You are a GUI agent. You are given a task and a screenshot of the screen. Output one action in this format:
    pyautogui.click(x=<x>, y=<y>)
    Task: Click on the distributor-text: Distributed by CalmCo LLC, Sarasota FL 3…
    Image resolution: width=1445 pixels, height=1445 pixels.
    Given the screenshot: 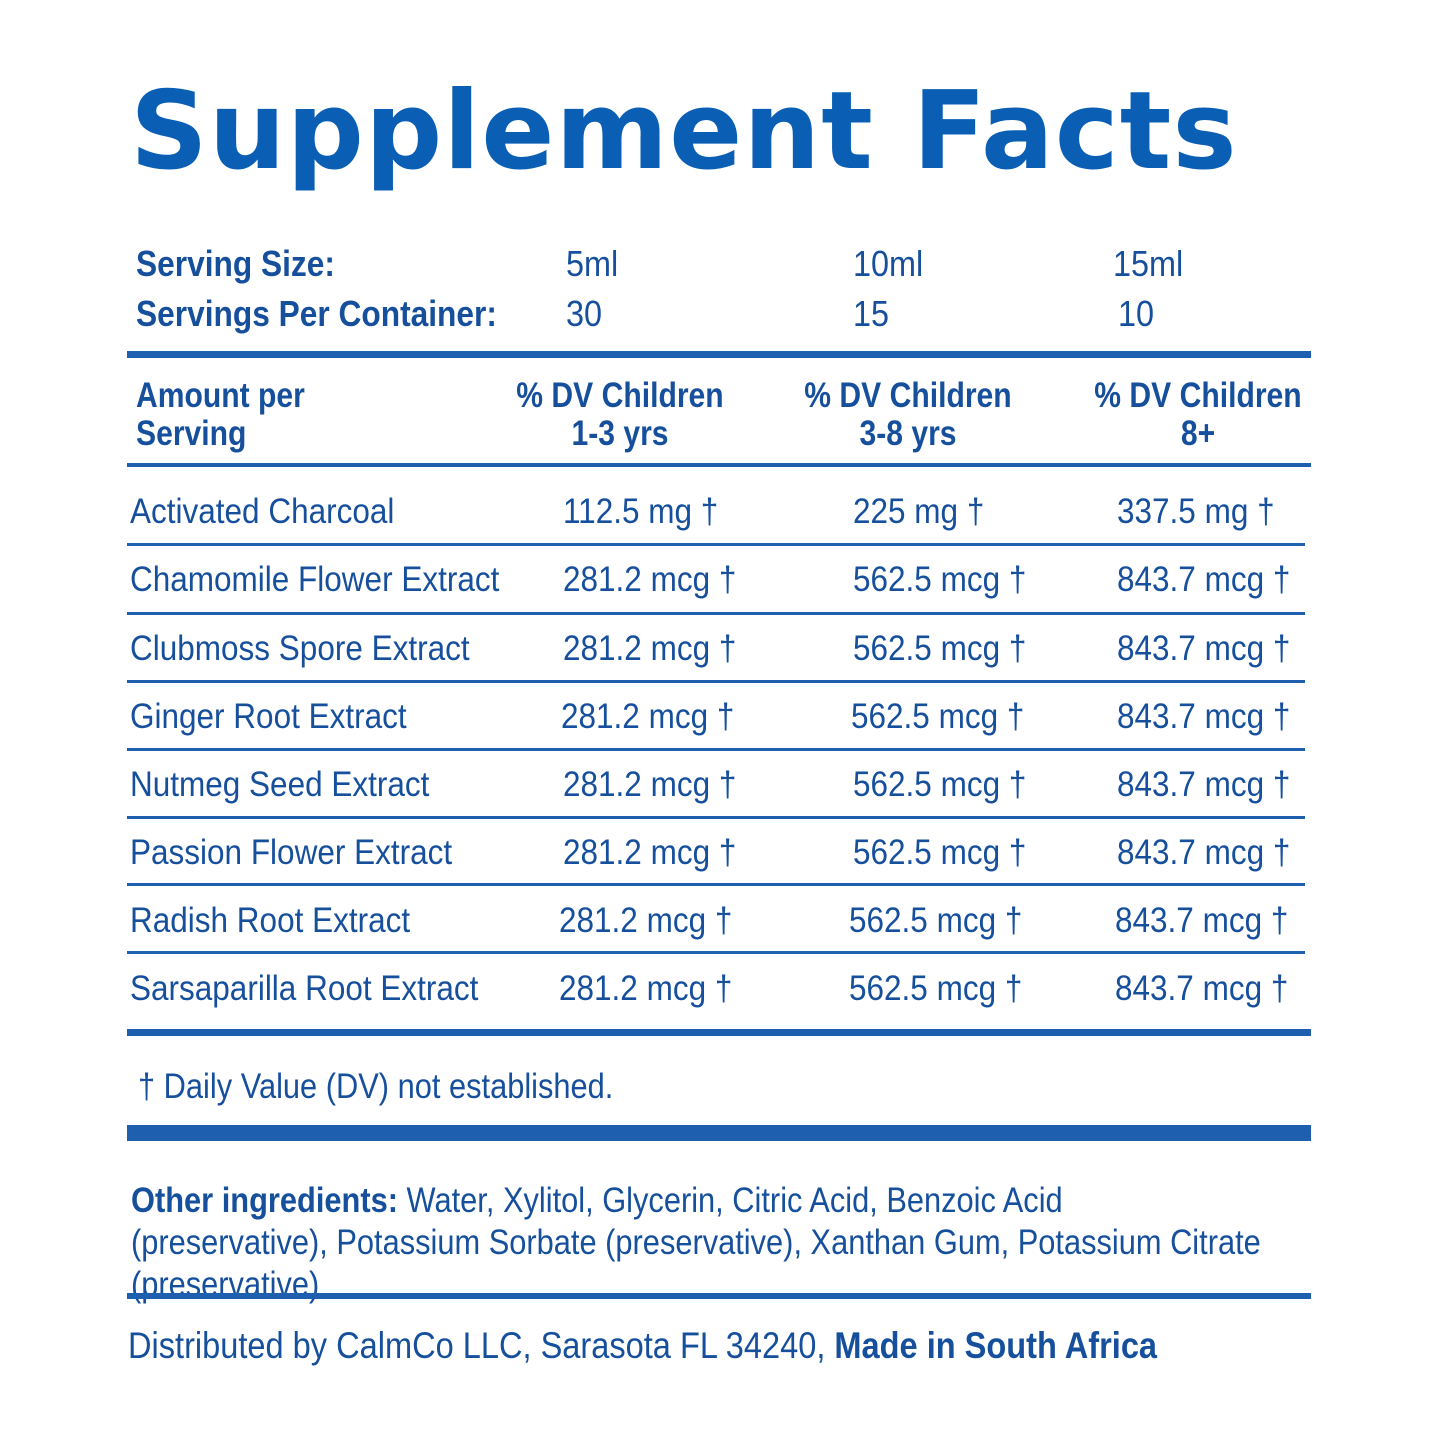 What is the action you would take?
    pyautogui.click(x=481, y=1345)
    